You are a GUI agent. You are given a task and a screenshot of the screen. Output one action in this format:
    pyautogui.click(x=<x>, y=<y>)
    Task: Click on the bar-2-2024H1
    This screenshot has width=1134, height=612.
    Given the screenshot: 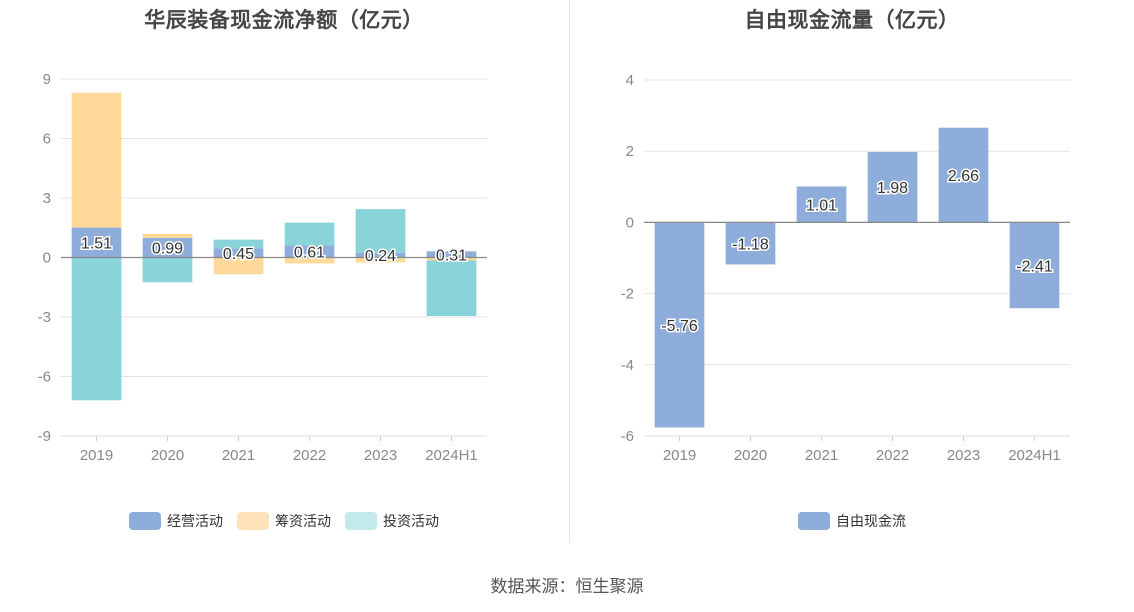 What is the action you would take?
    pyautogui.click(x=451, y=288)
    